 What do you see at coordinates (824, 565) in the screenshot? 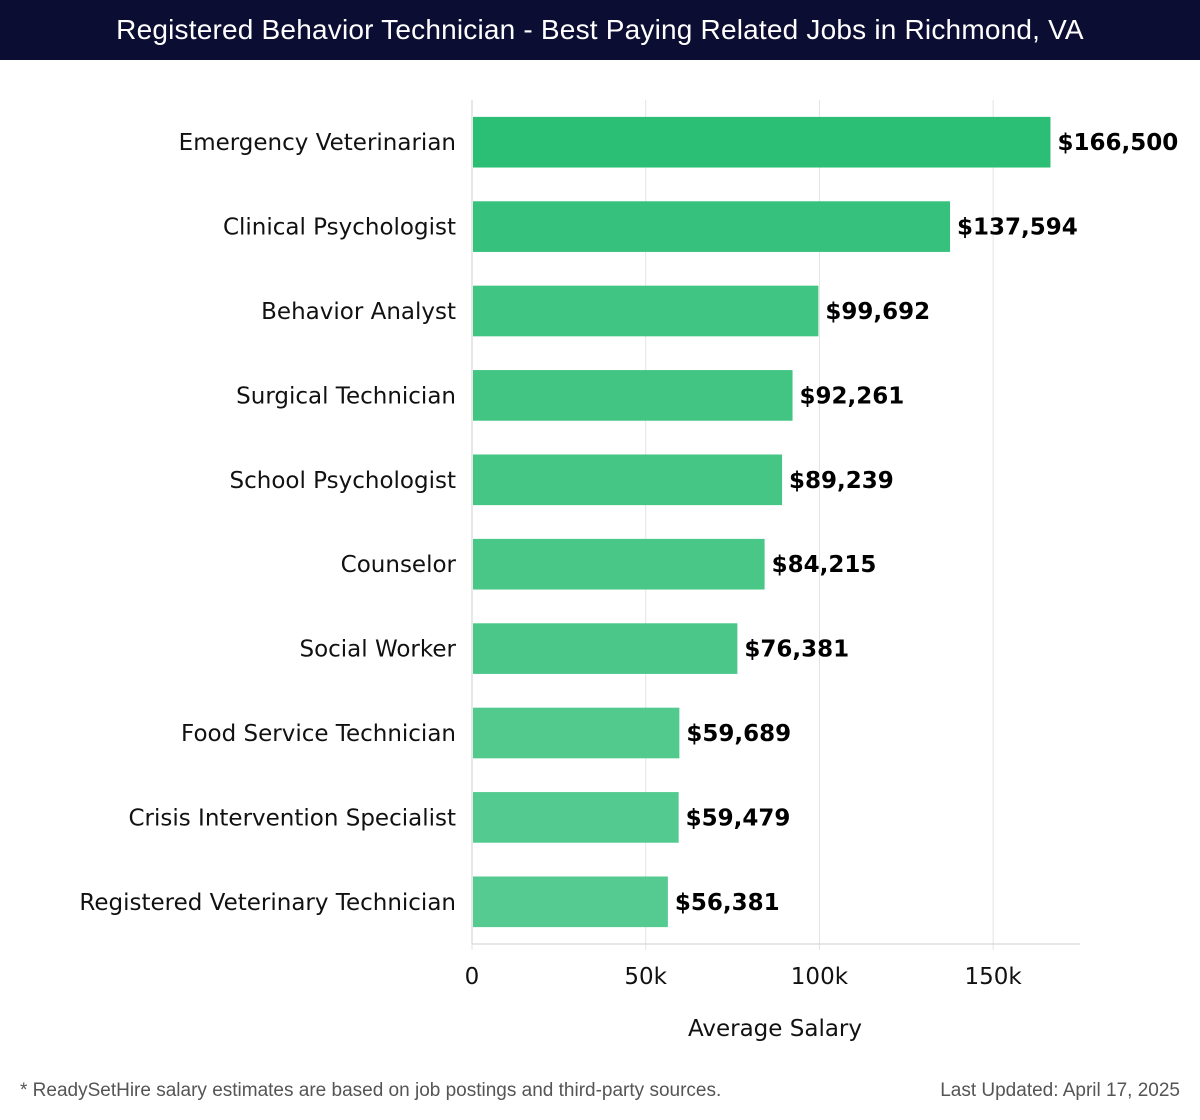
I see `value-label: $84,215` at bounding box center [824, 565].